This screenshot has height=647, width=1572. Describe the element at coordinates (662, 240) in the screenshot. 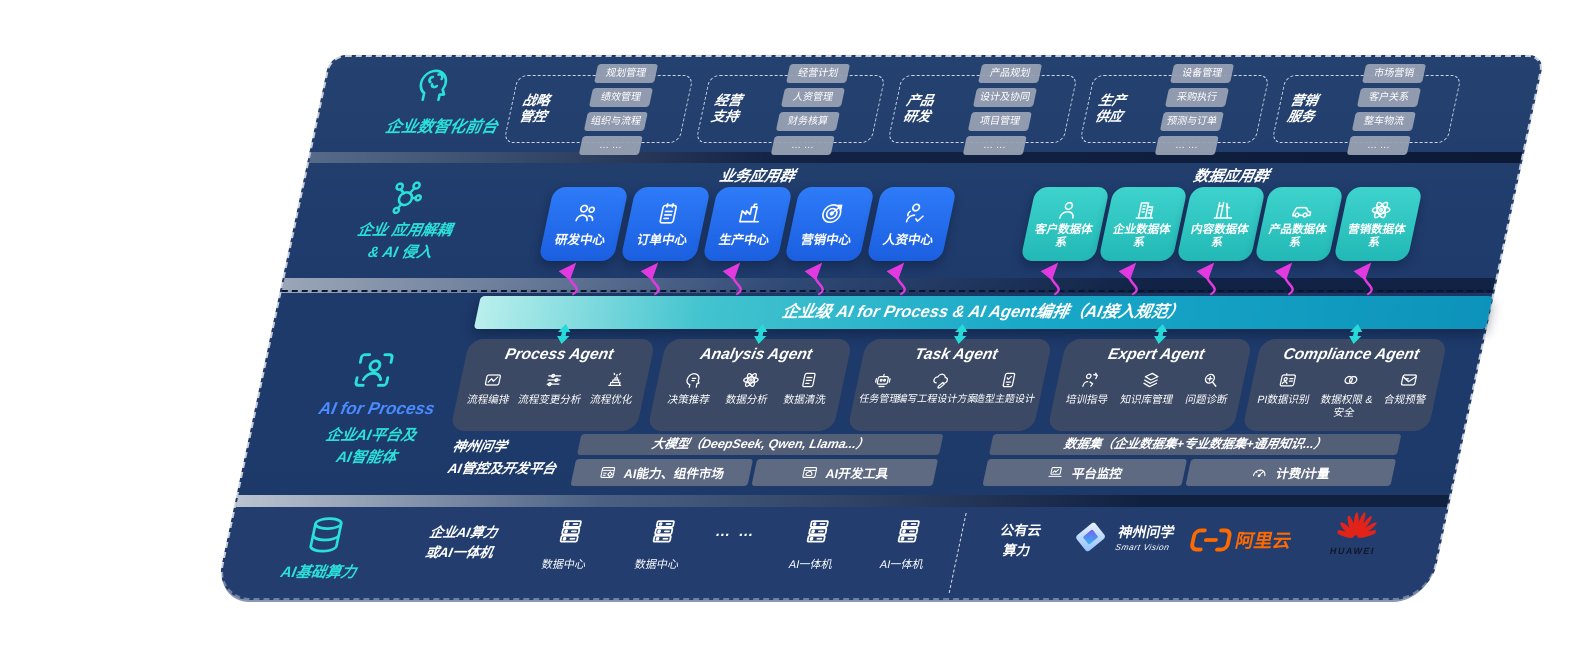

I see `tile-label: 订单中心` at that location.